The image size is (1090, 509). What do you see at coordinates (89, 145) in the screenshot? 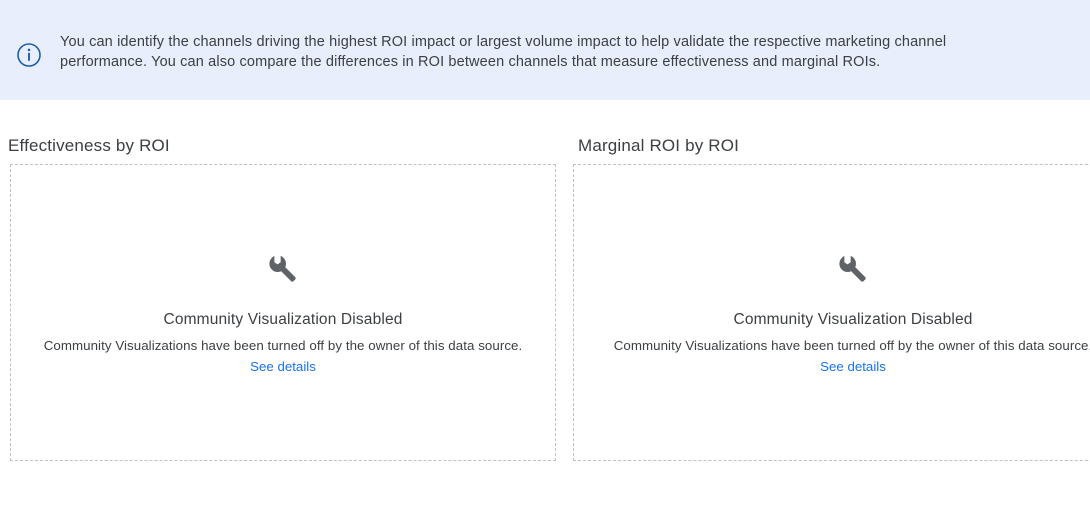
I see `panel-title-effectiveness: Effectiveness by ROI` at bounding box center [89, 145].